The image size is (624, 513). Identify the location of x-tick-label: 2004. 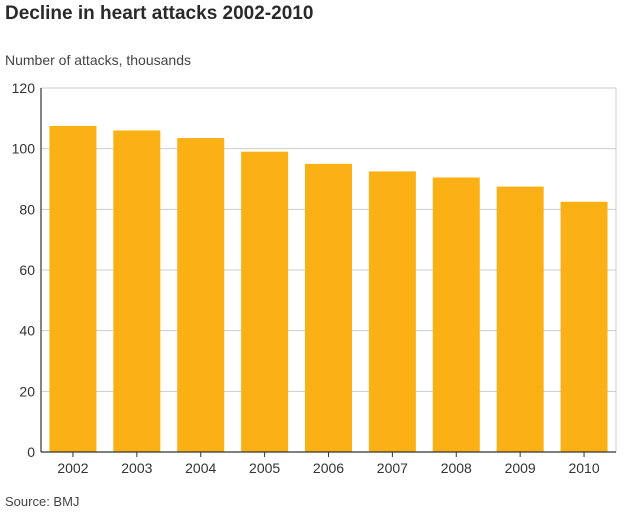
(200, 468).